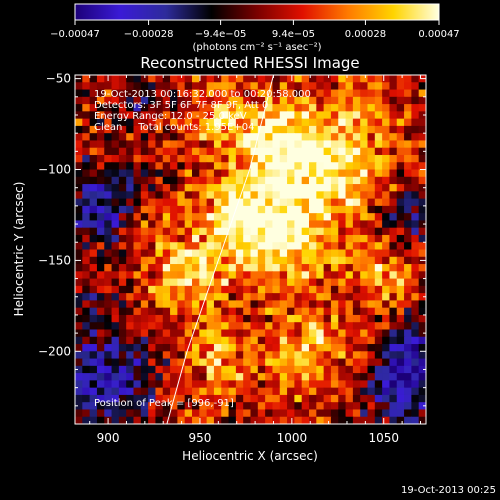 The image size is (500, 500). I want to click on x-tick-label: 1050, so click(383, 438).